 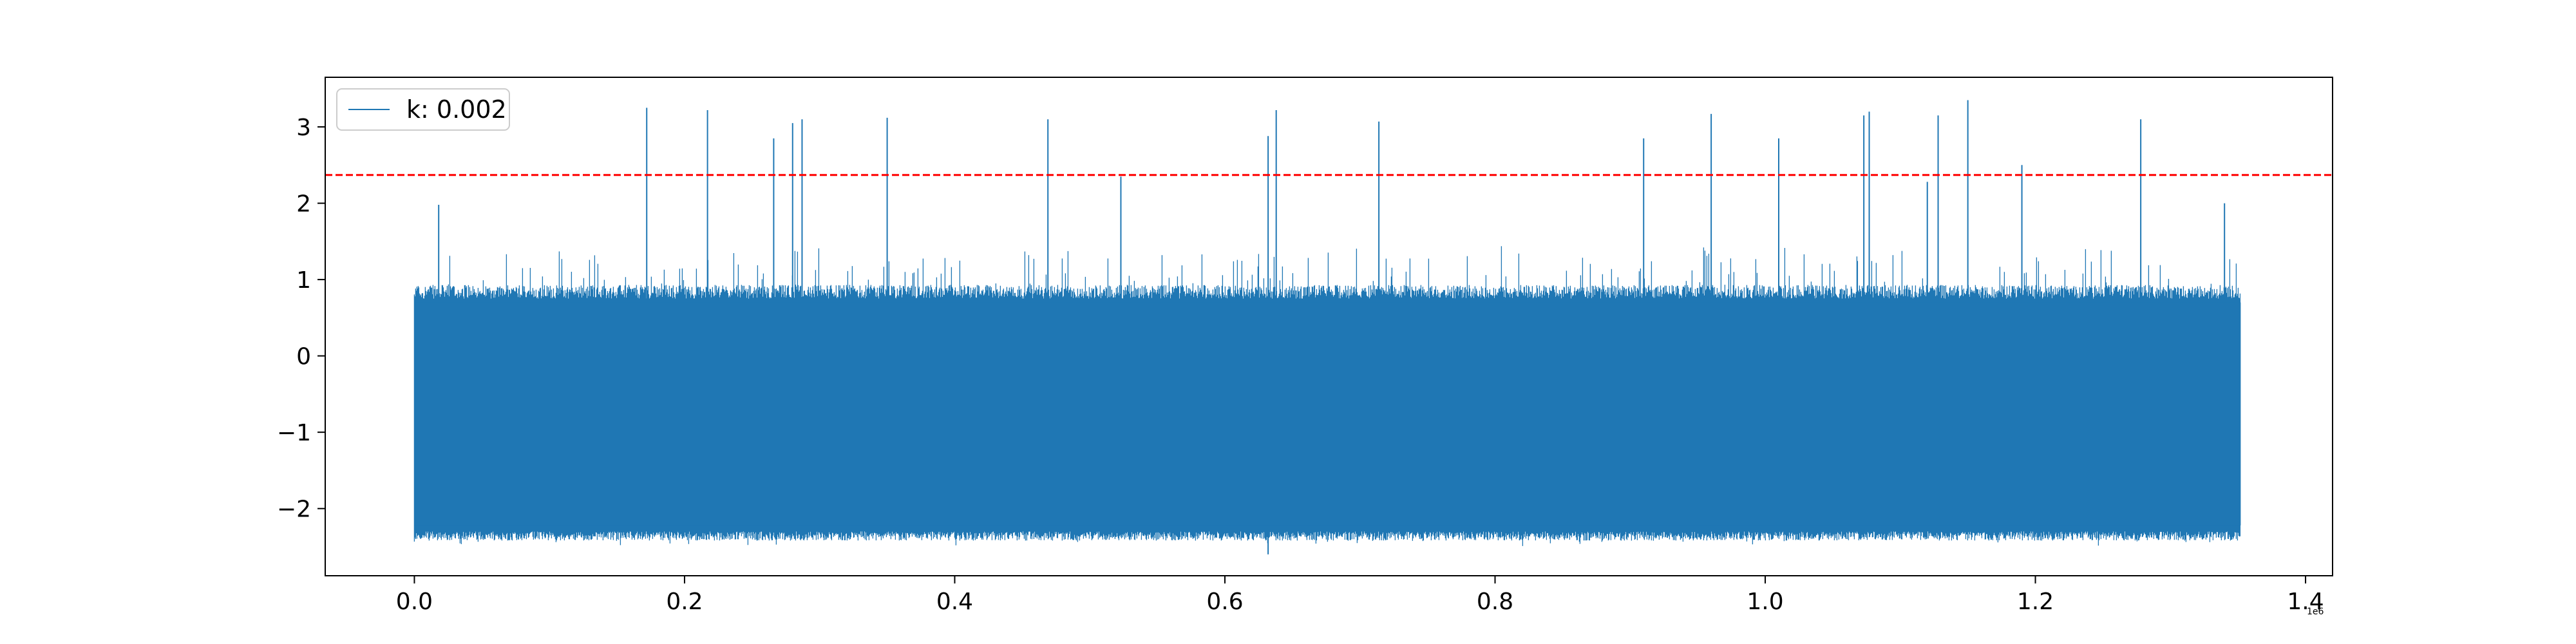 I want to click on y-tick-label: 0, so click(x=303, y=357).